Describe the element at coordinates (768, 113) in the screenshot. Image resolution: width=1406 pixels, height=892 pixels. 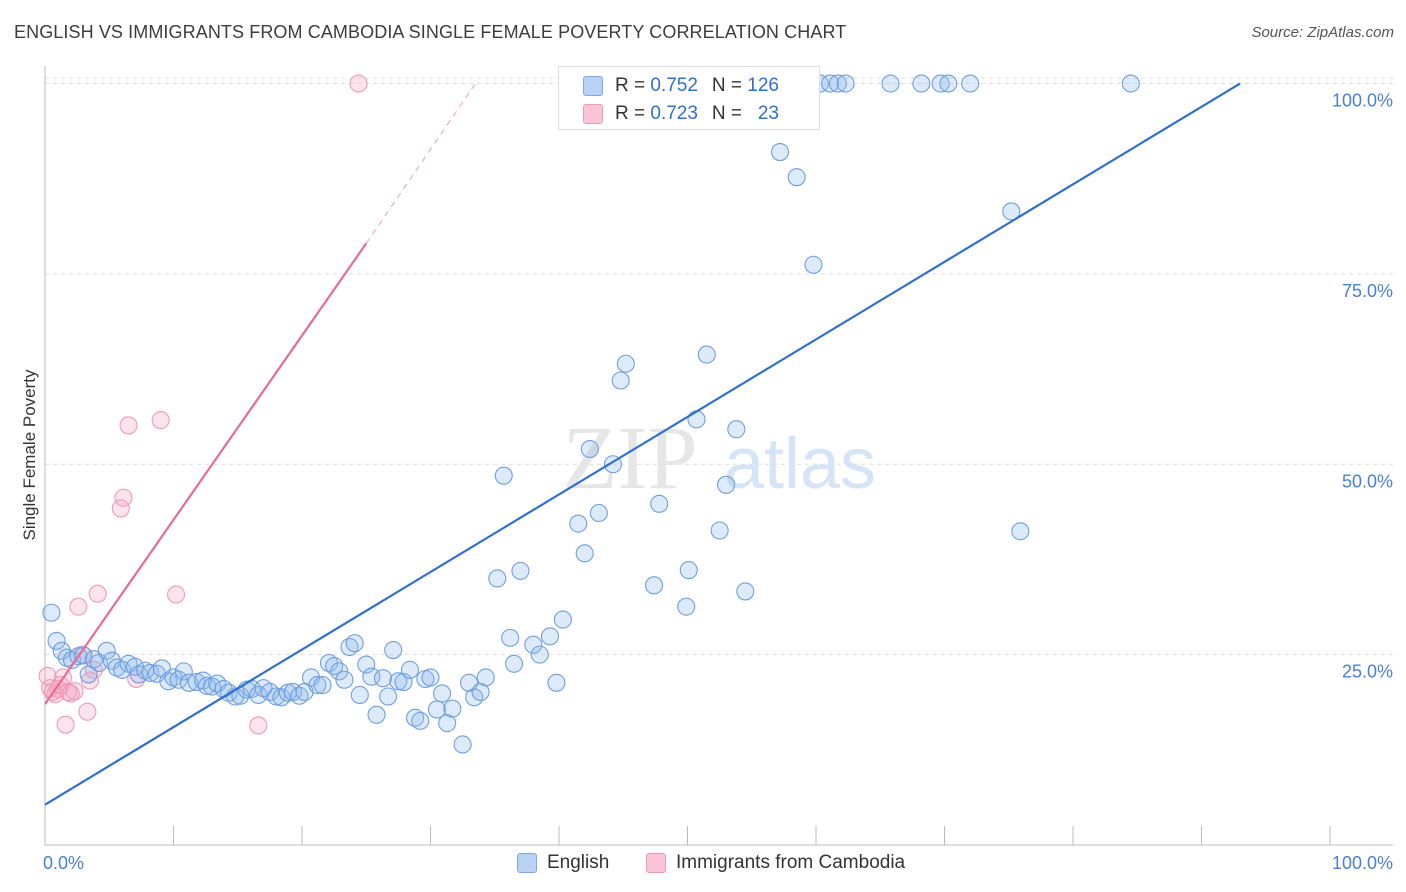
I see `cambodia-n-value: 23` at that location.